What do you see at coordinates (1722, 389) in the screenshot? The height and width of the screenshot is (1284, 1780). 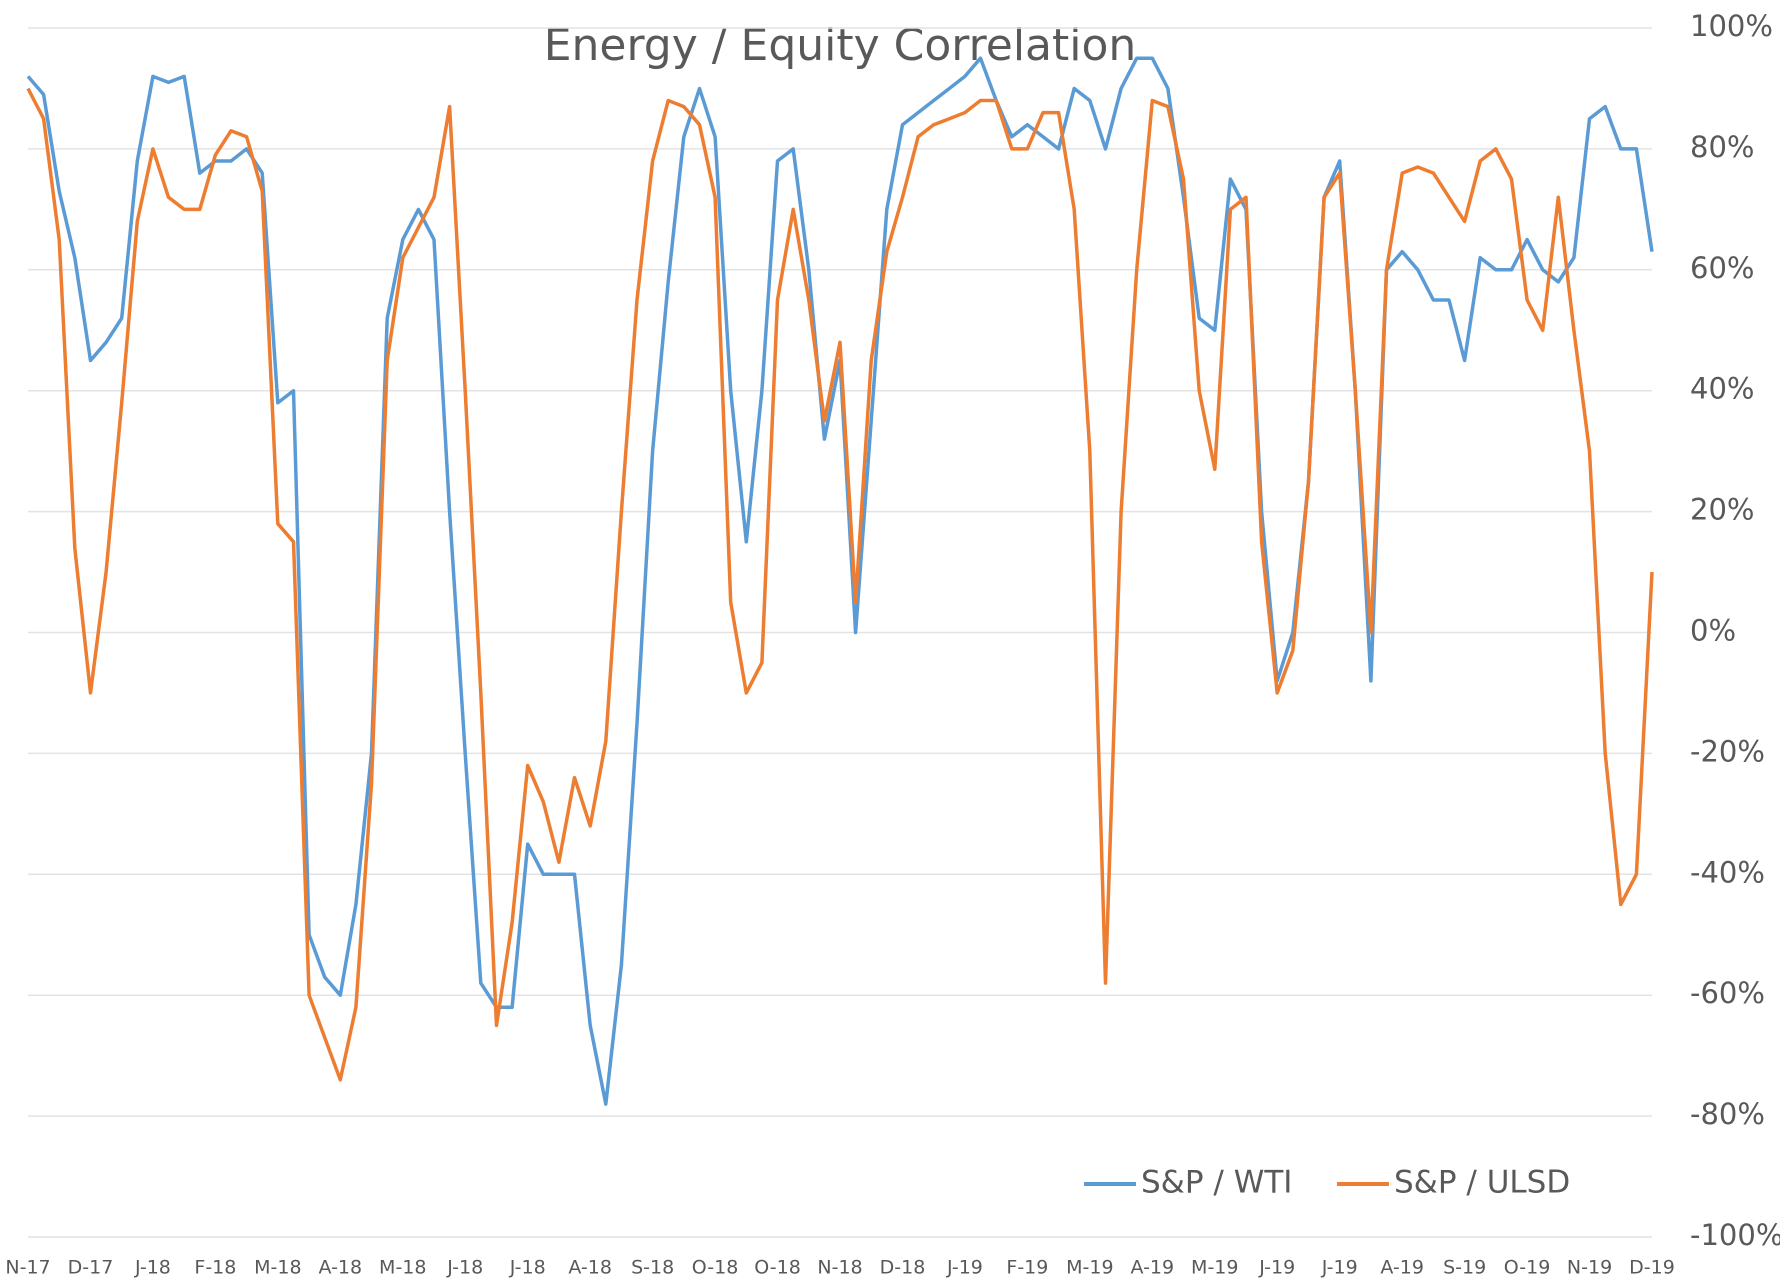 I see `y-tick-label: 40%` at bounding box center [1722, 389].